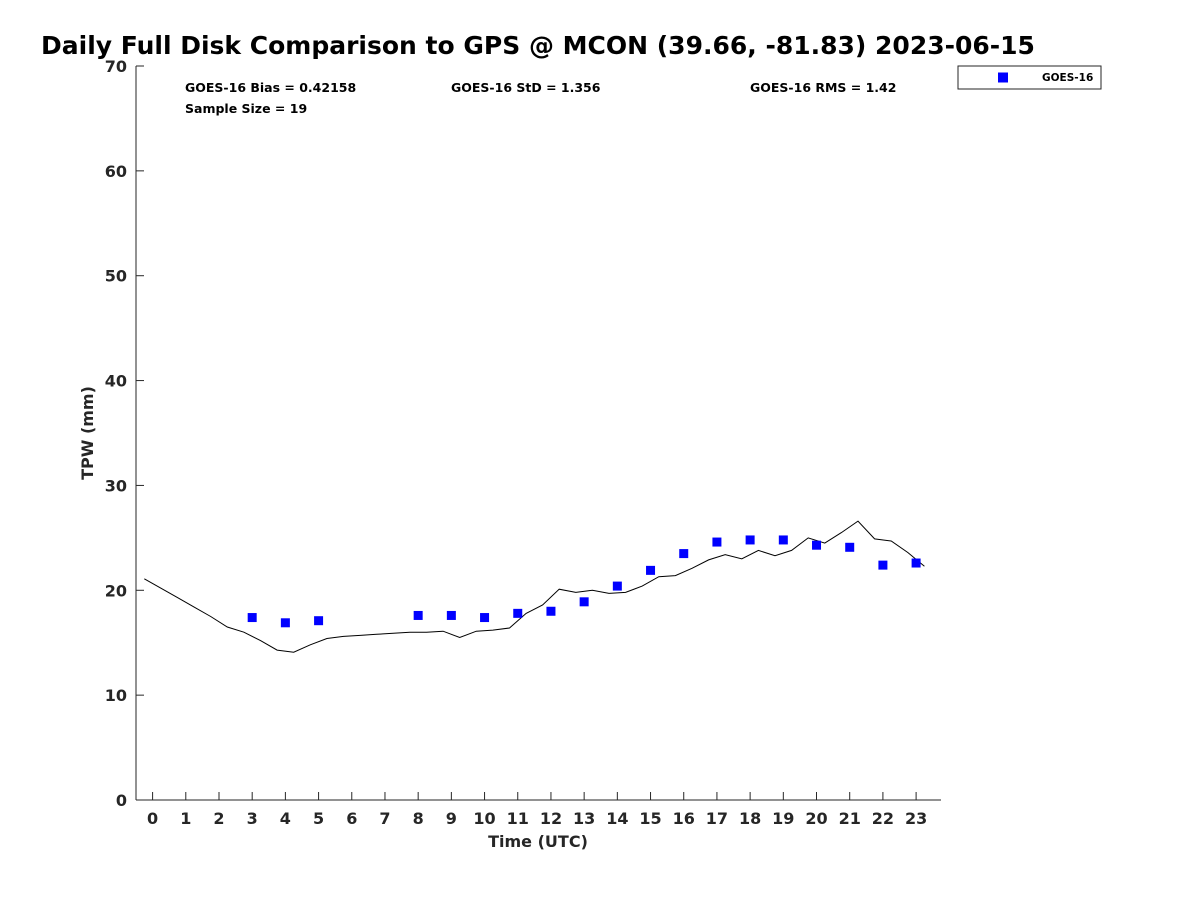 This screenshot has width=1200, height=900. I want to click on x-tick-label: 17, so click(717, 818).